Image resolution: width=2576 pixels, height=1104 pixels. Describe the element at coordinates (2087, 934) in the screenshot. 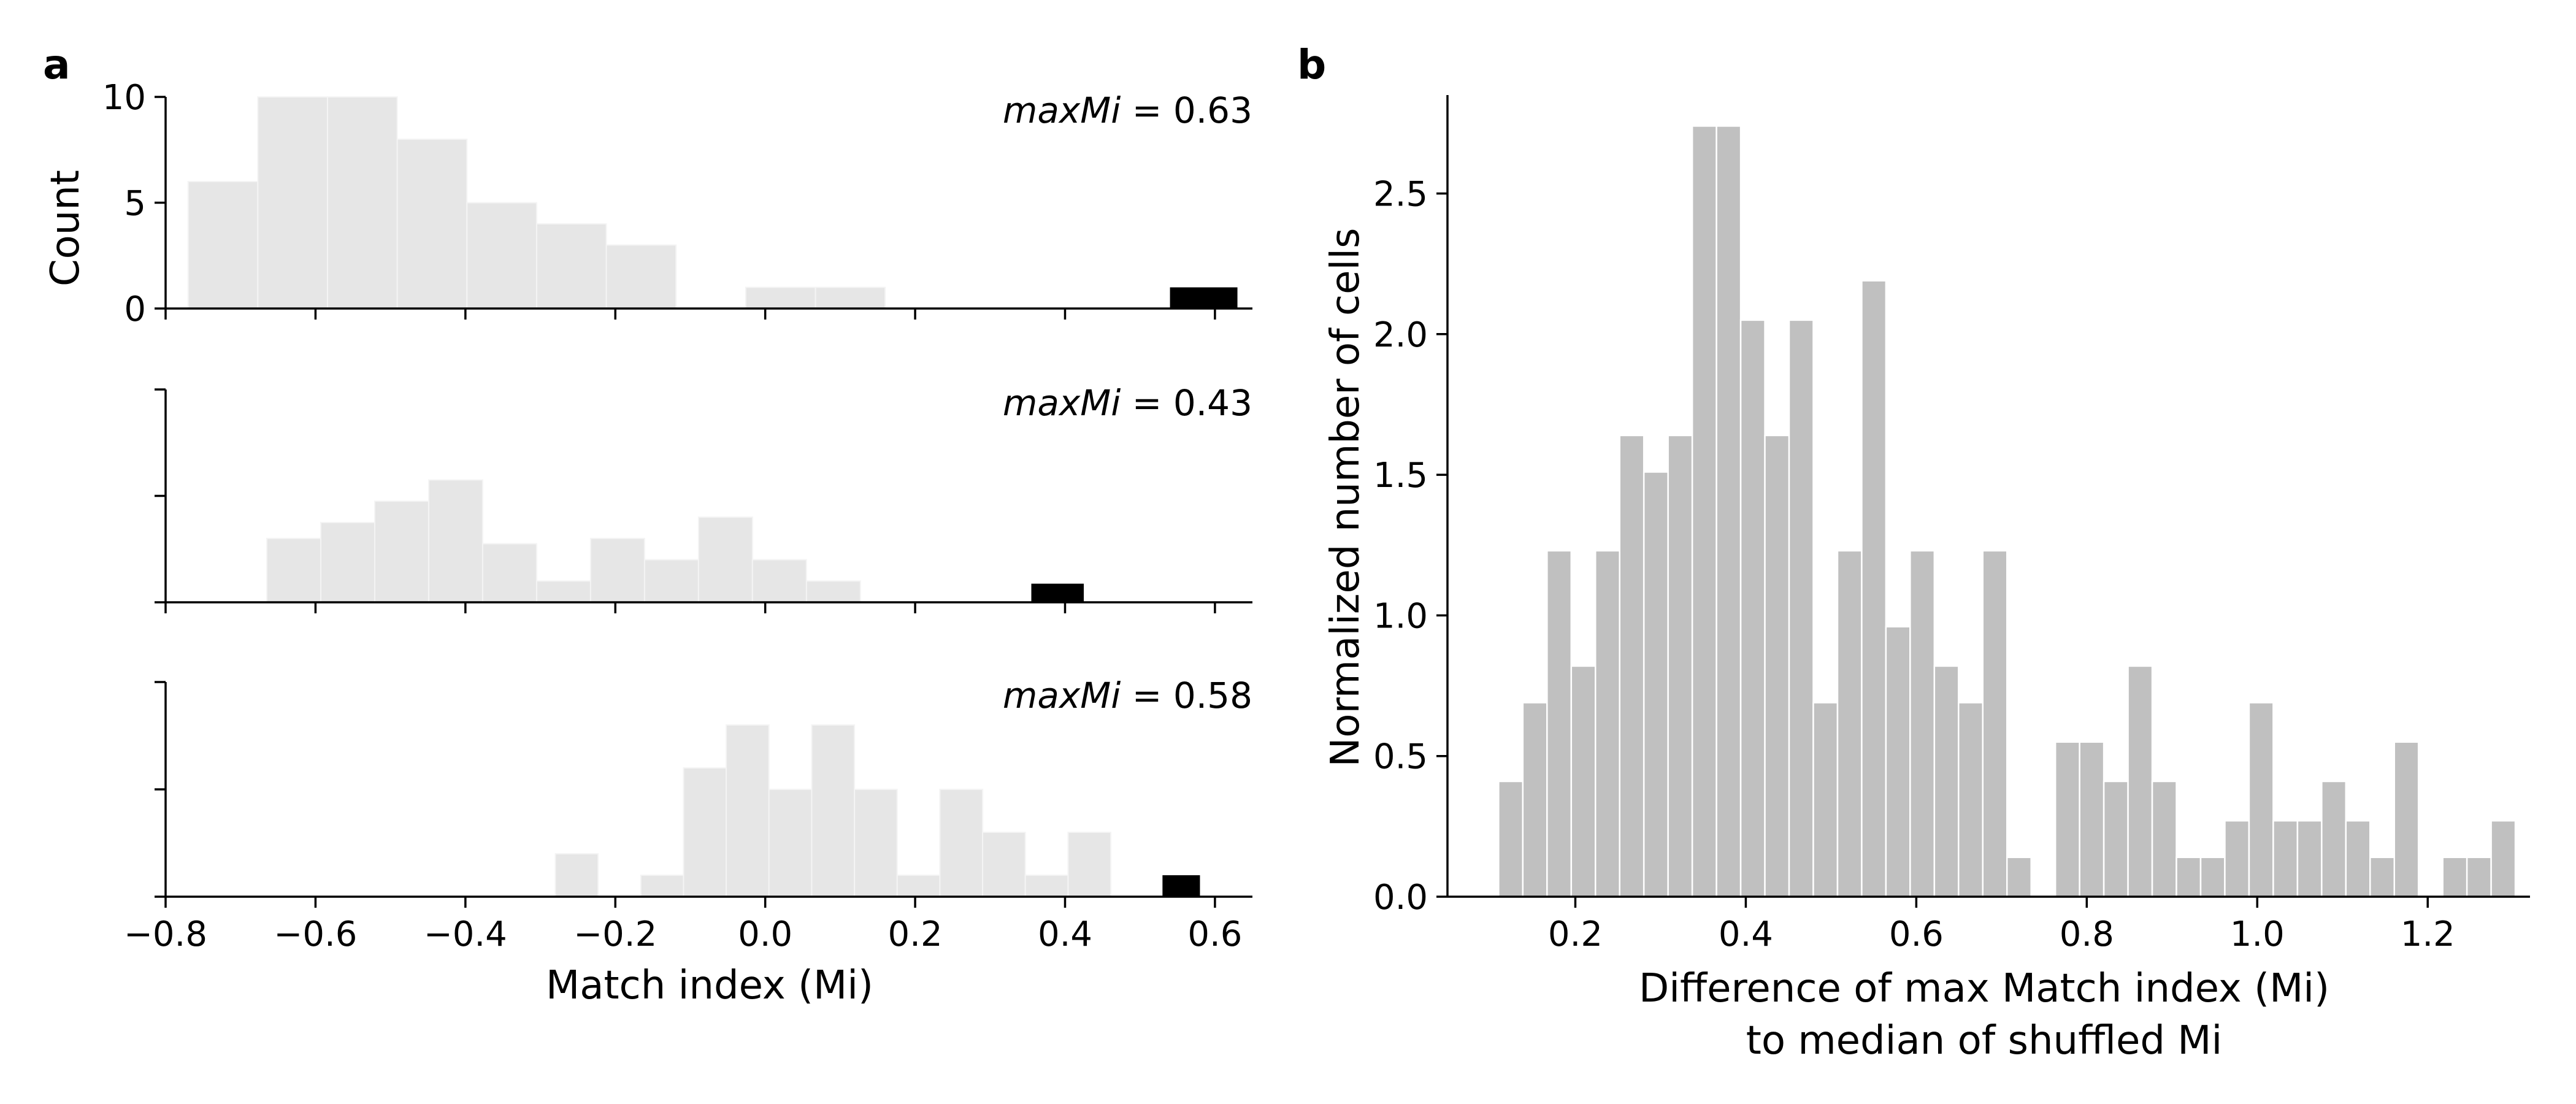

I see `x-tick-label: 0.8` at that location.